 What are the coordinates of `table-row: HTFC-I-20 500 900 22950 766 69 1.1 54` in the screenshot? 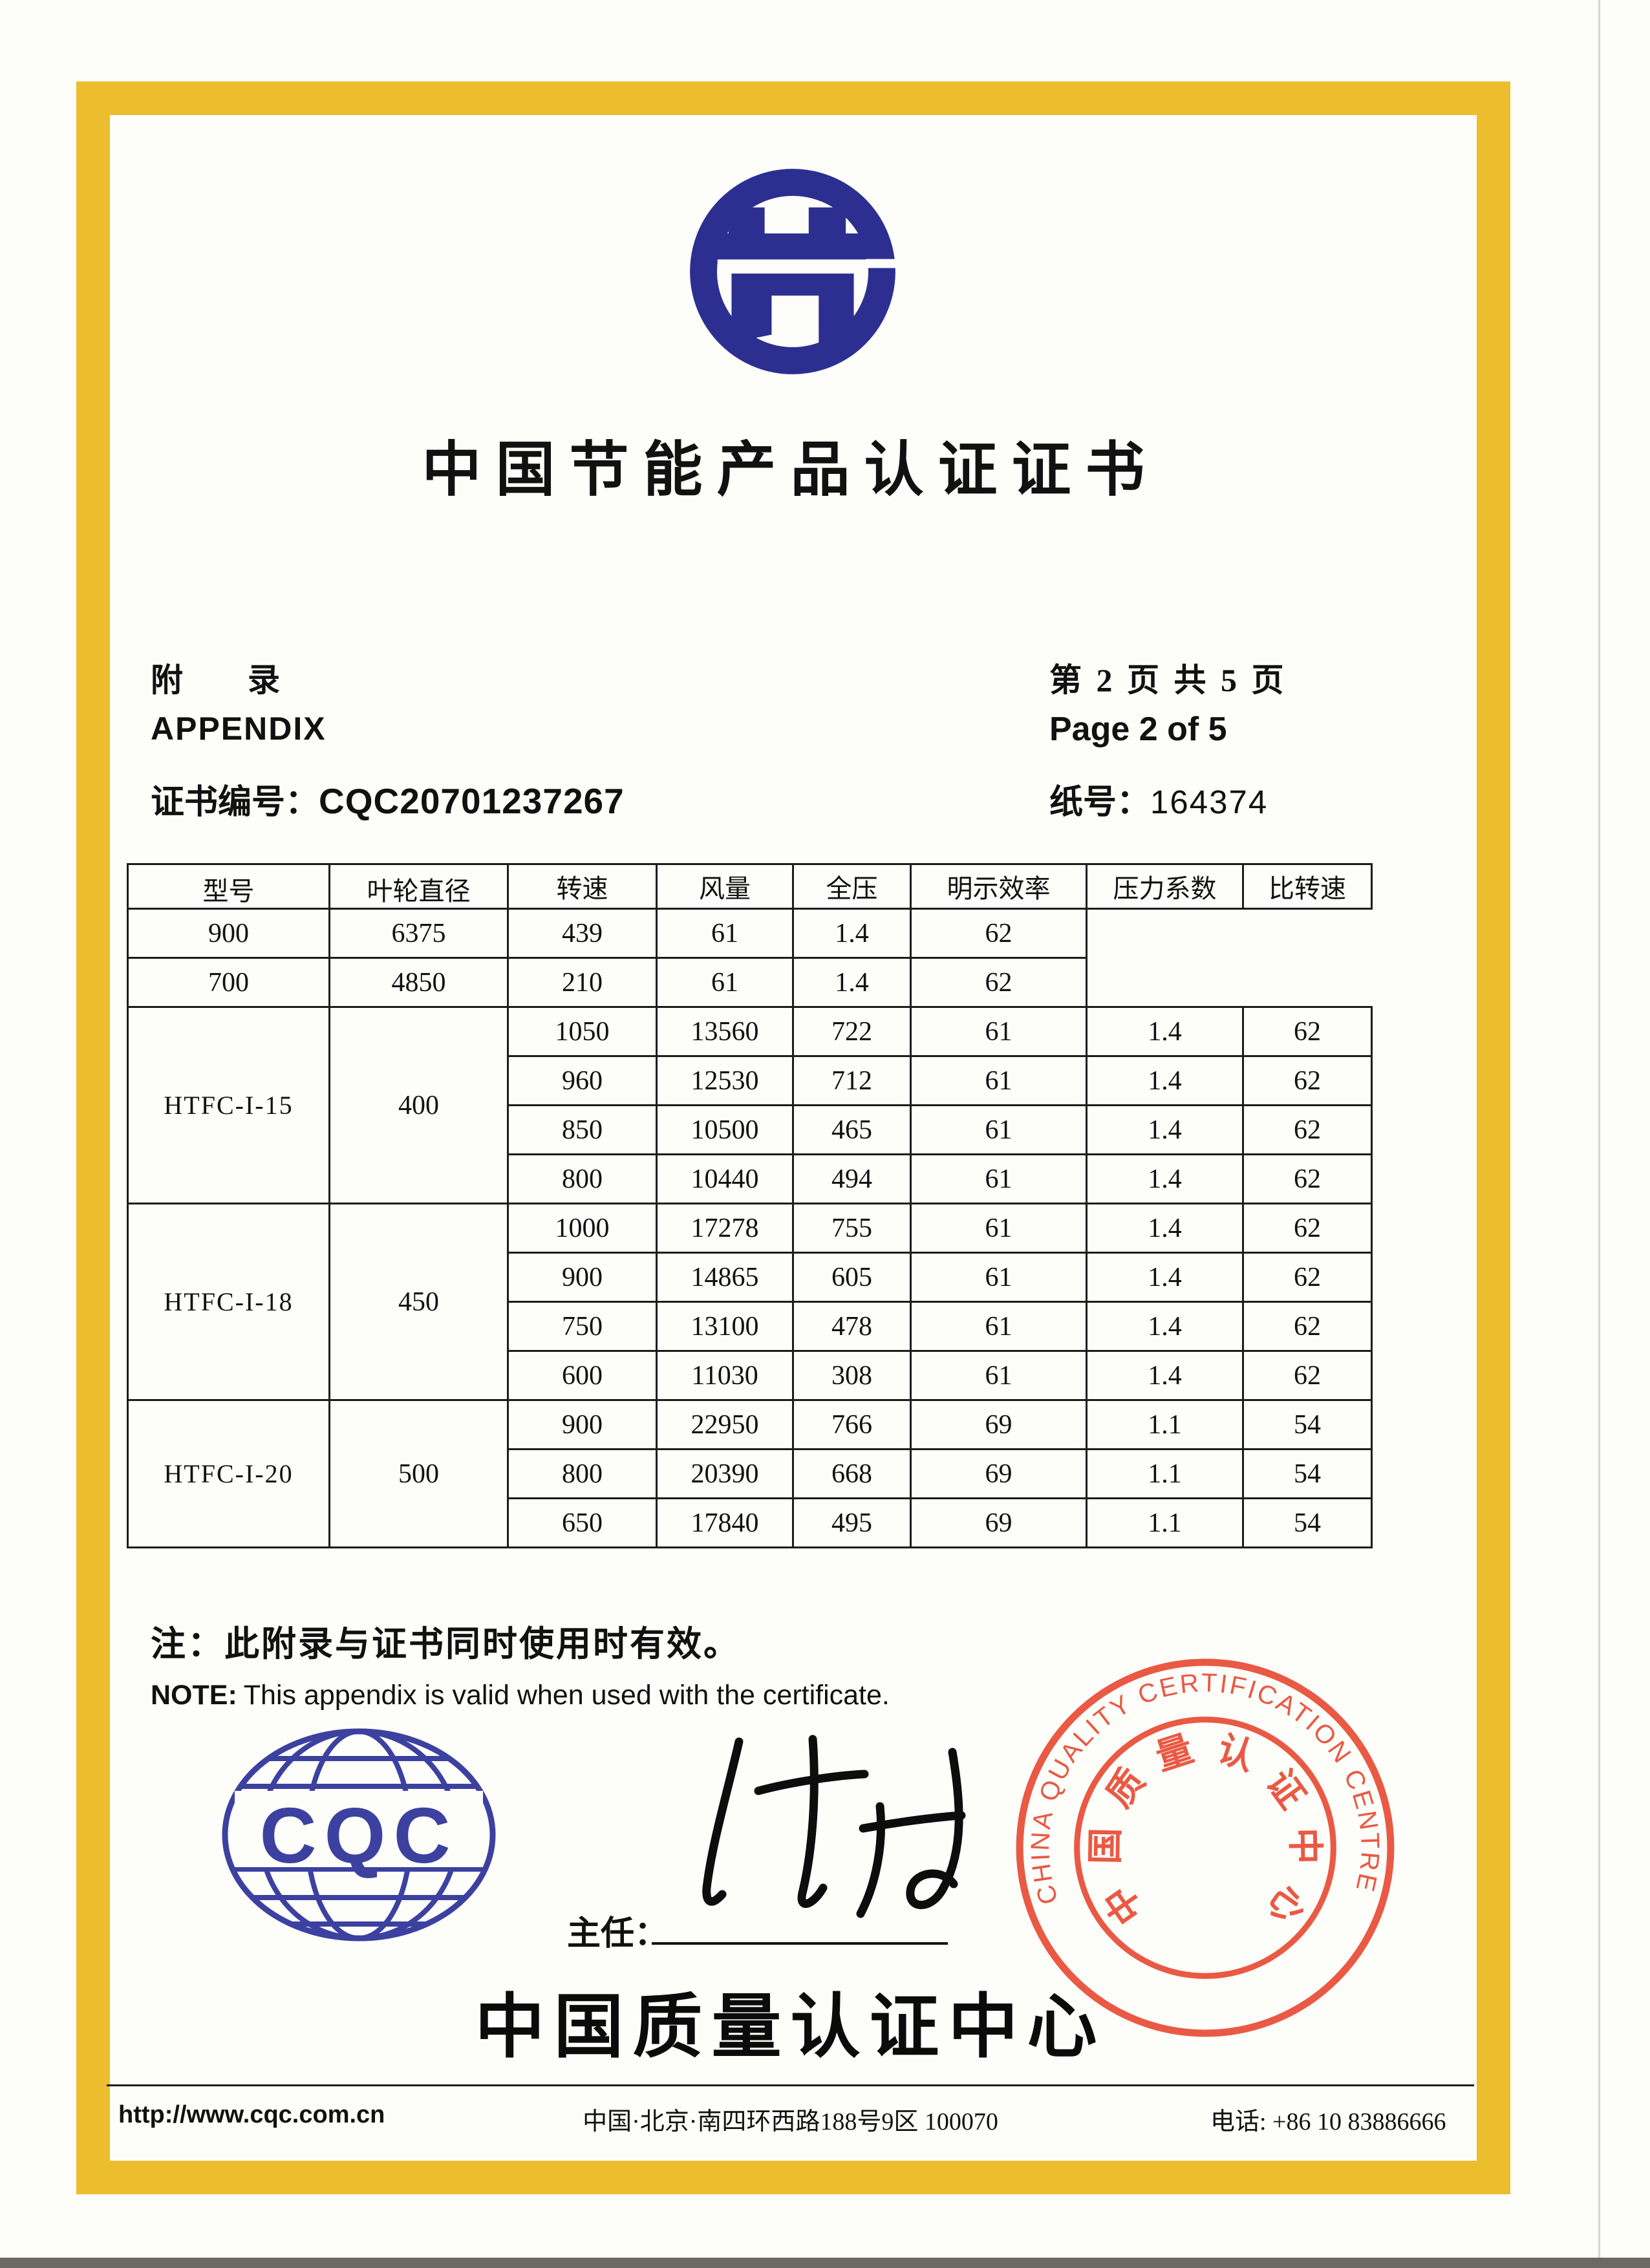 It's located at (750, 1474).